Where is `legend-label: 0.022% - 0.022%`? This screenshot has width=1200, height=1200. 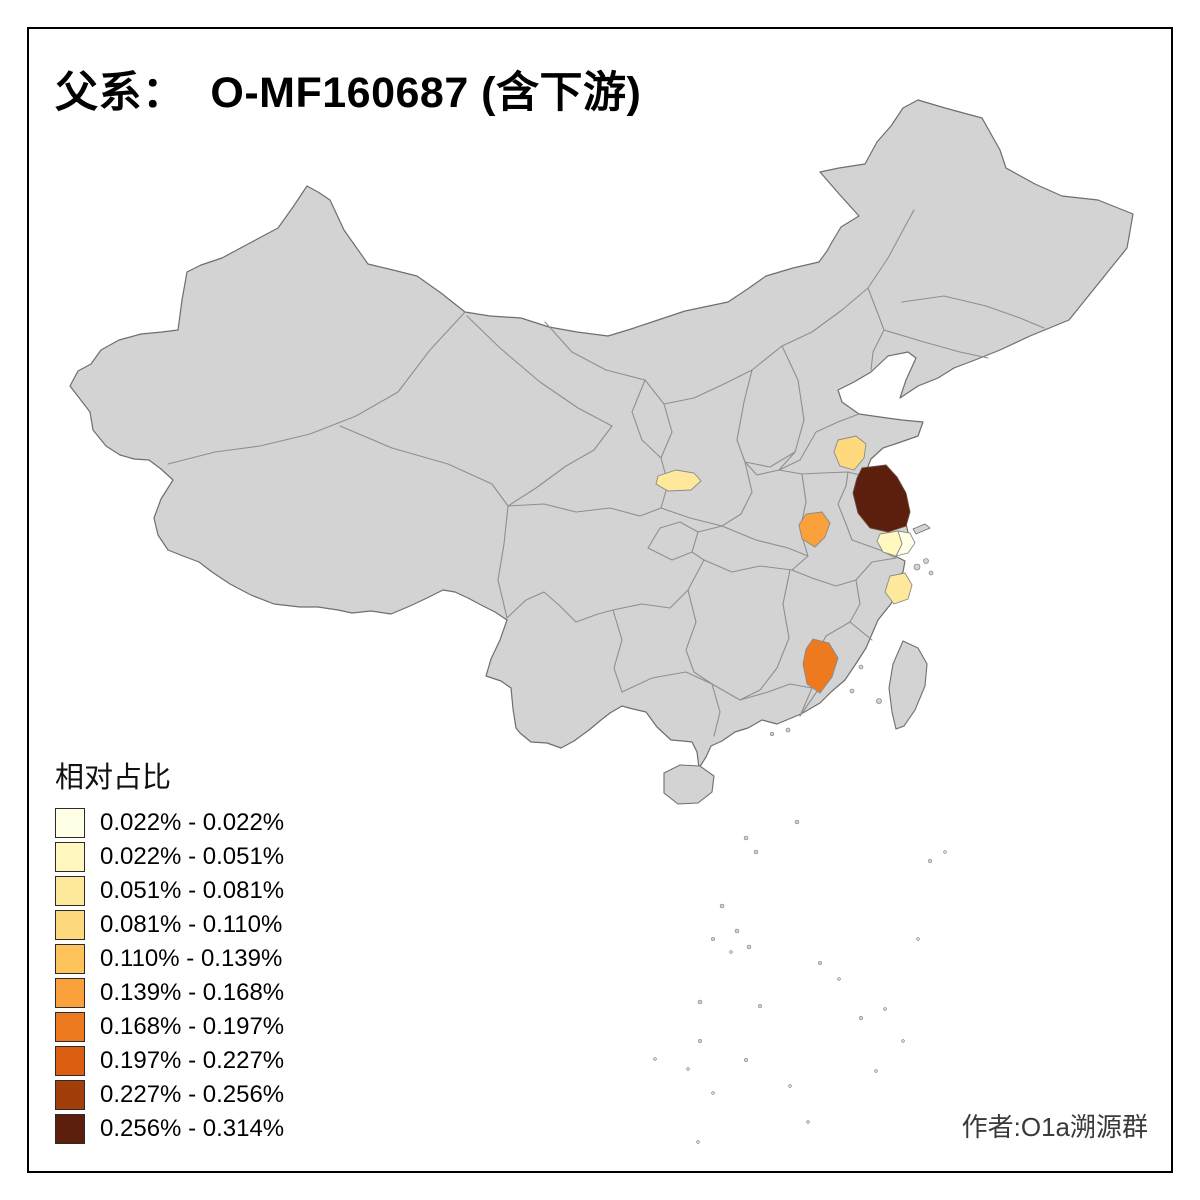 legend-label: 0.022% - 0.022% is located at coordinates (192, 822).